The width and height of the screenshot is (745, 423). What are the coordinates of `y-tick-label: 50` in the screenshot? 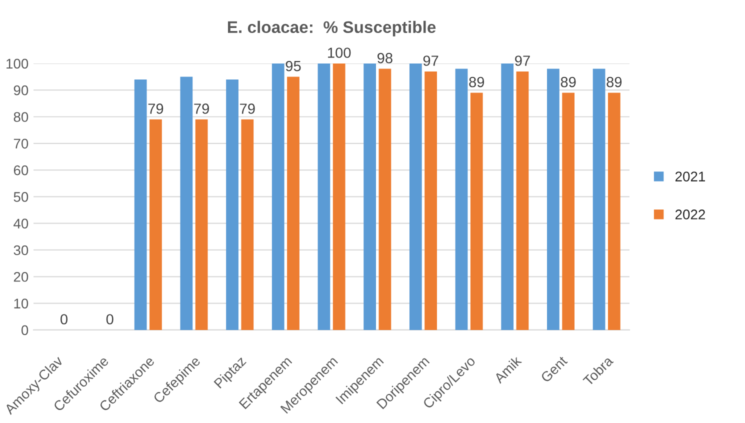 It's located at (21, 197).